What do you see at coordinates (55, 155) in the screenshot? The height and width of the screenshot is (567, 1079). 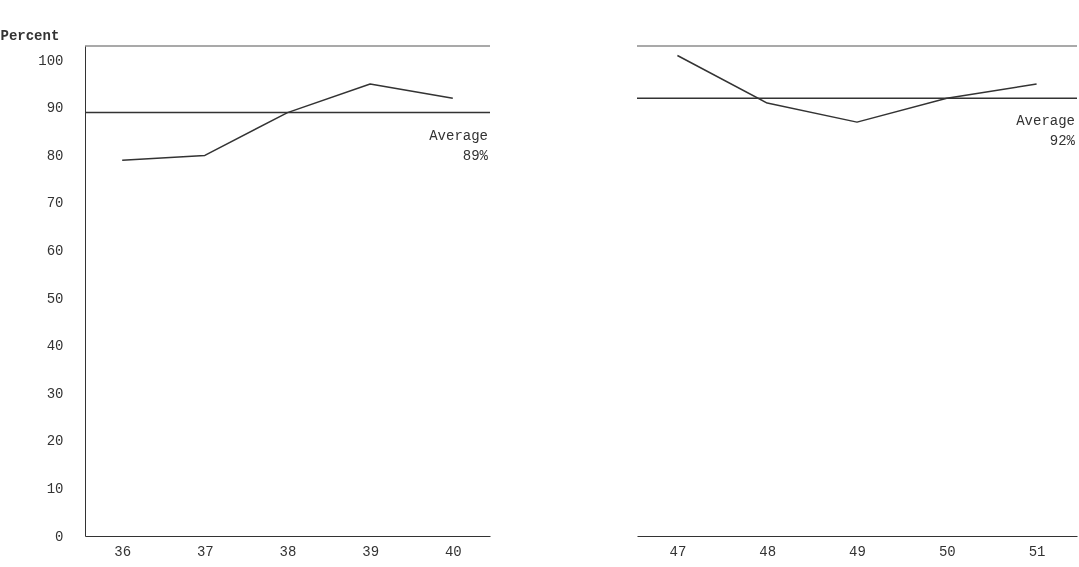 I see `y-tick-label: 80` at bounding box center [55, 155].